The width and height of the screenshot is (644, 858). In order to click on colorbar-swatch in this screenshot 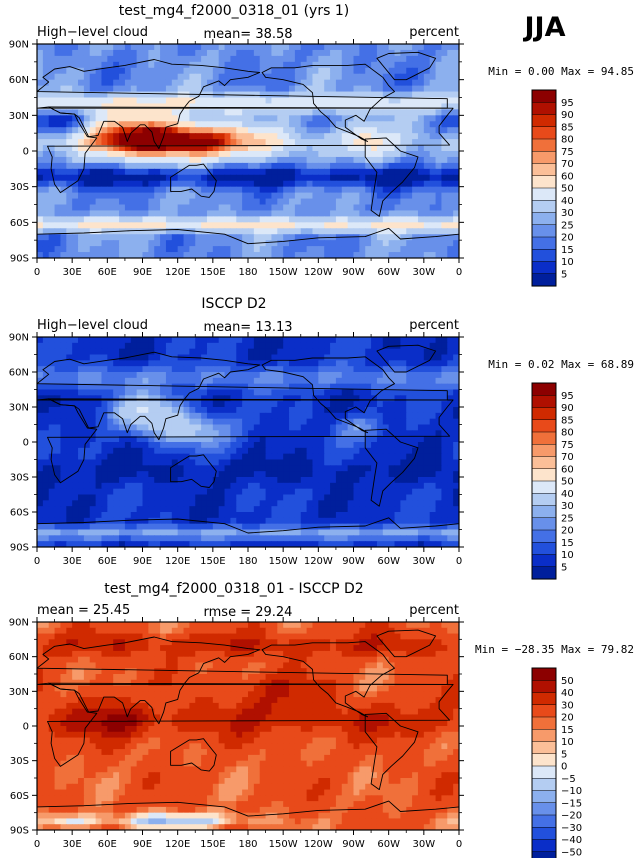, I will do `click(544, 109)`.